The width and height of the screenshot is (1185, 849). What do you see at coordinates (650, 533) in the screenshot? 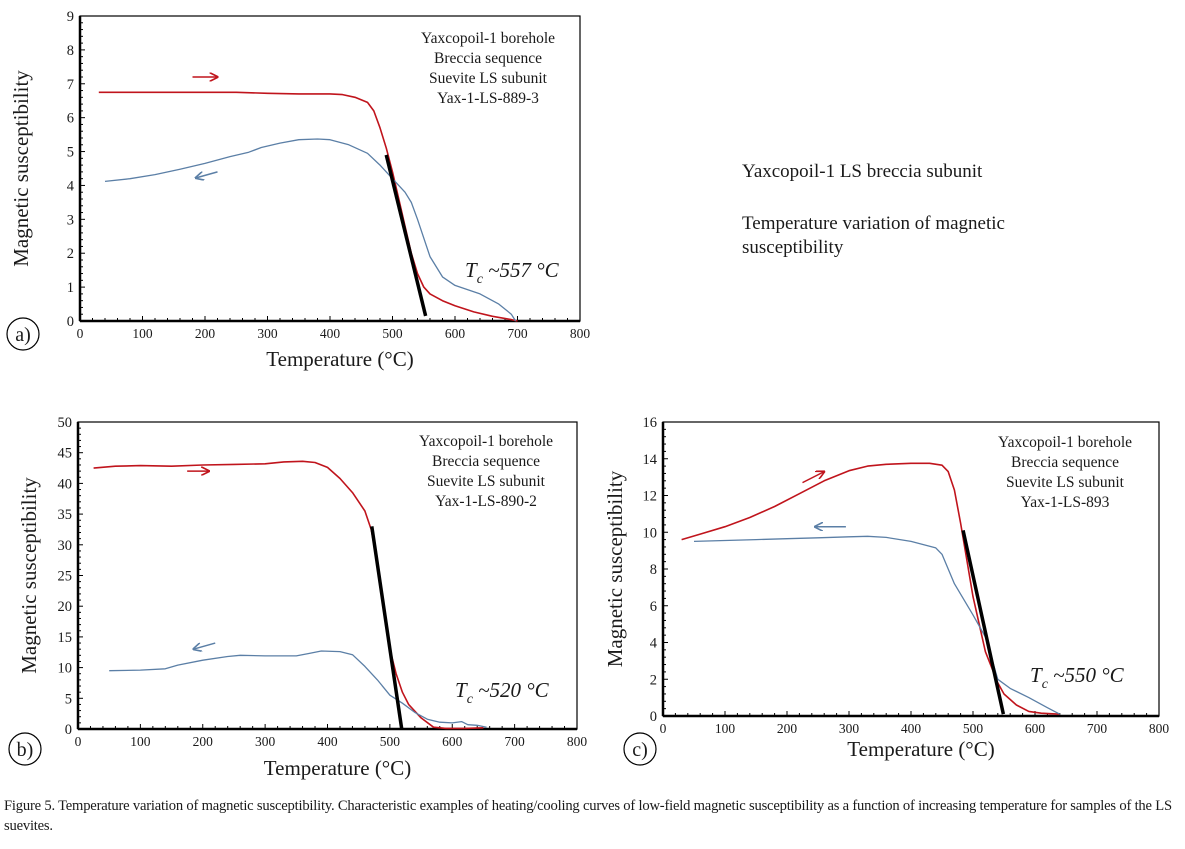
I see `y-tick-label: 10` at bounding box center [650, 533].